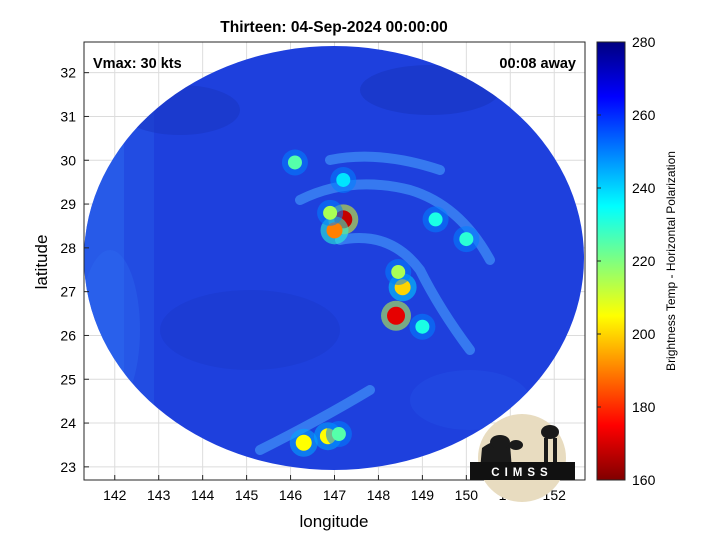 This screenshot has width=720, height=540. I want to click on x-tick-label: 148, so click(379, 495).